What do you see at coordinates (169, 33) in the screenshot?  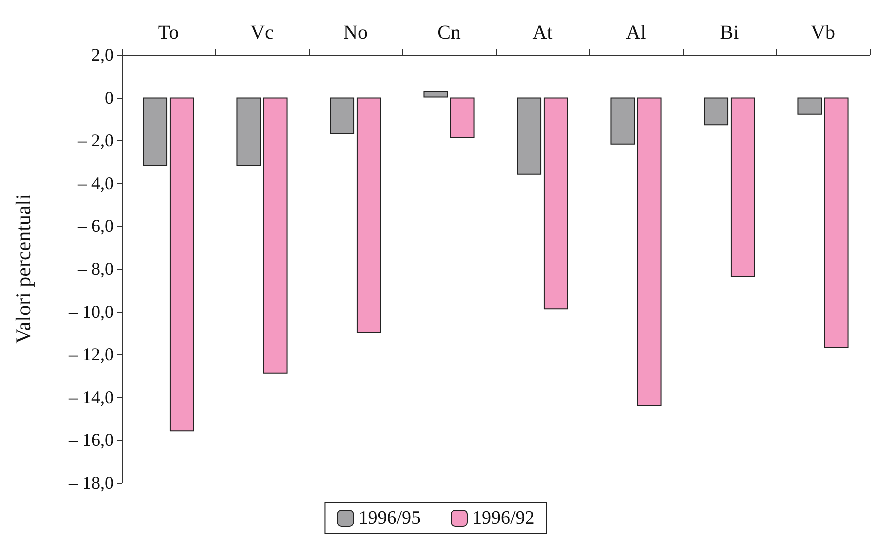 I see `x-tick-label: To` at bounding box center [169, 33].